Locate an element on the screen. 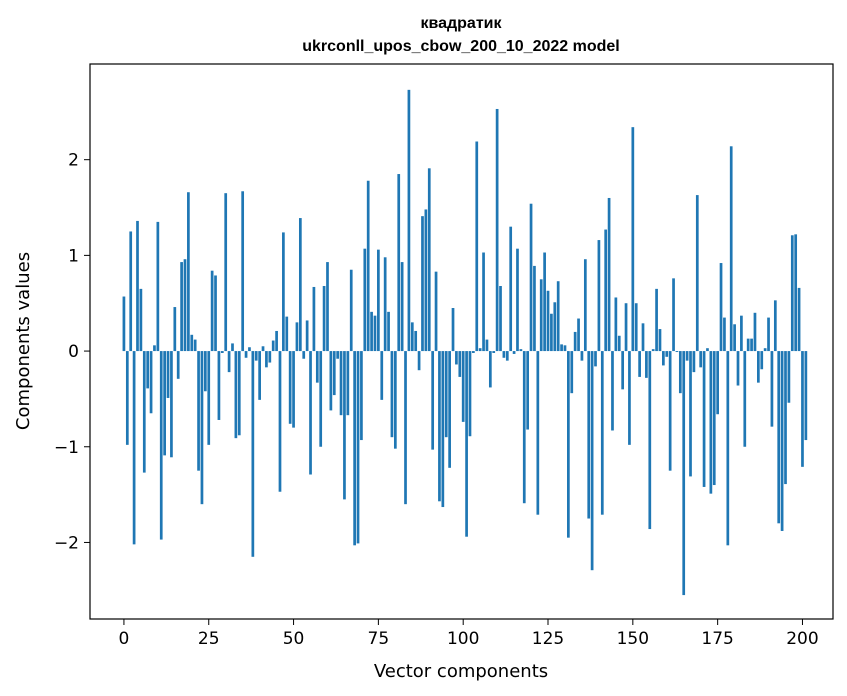 The width and height of the screenshot is (847, 696). x-tick-label: 200 is located at coordinates (802, 639).